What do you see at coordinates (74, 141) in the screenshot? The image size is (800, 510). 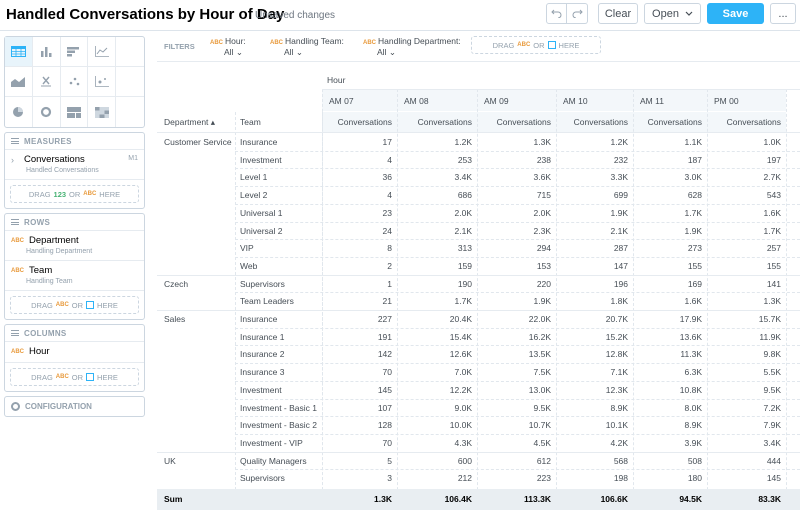 I see `measures-header: MEASURES` at bounding box center [74, 141].